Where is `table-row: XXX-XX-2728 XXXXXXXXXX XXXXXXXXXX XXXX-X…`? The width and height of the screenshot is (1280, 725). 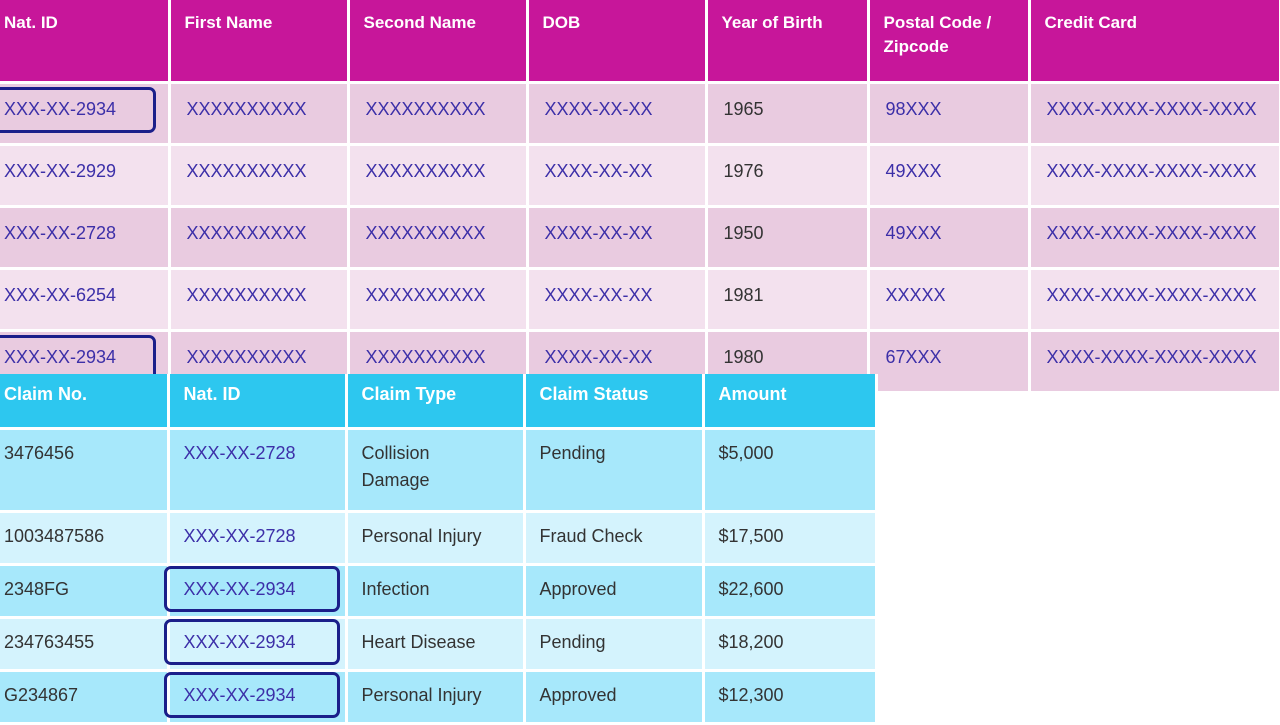
table-row: XXX-XX-2728 XXXXXXXXXX XXXXXXXXXX XXXX-X… is located at coordinates (640, 238).